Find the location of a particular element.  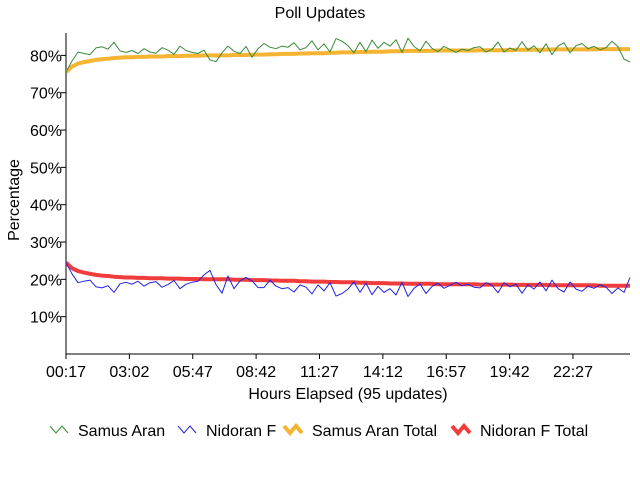

y-tick-label: 50% is located at coordinates (46, 168).